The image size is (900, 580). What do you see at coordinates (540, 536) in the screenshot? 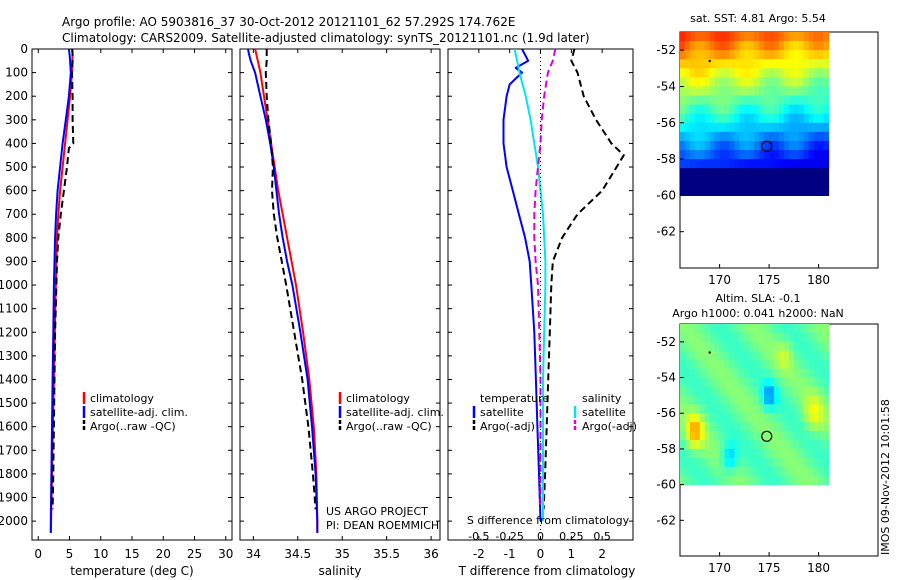
I see `top-x-tick-label: 0` at bounding box center [540, 536].